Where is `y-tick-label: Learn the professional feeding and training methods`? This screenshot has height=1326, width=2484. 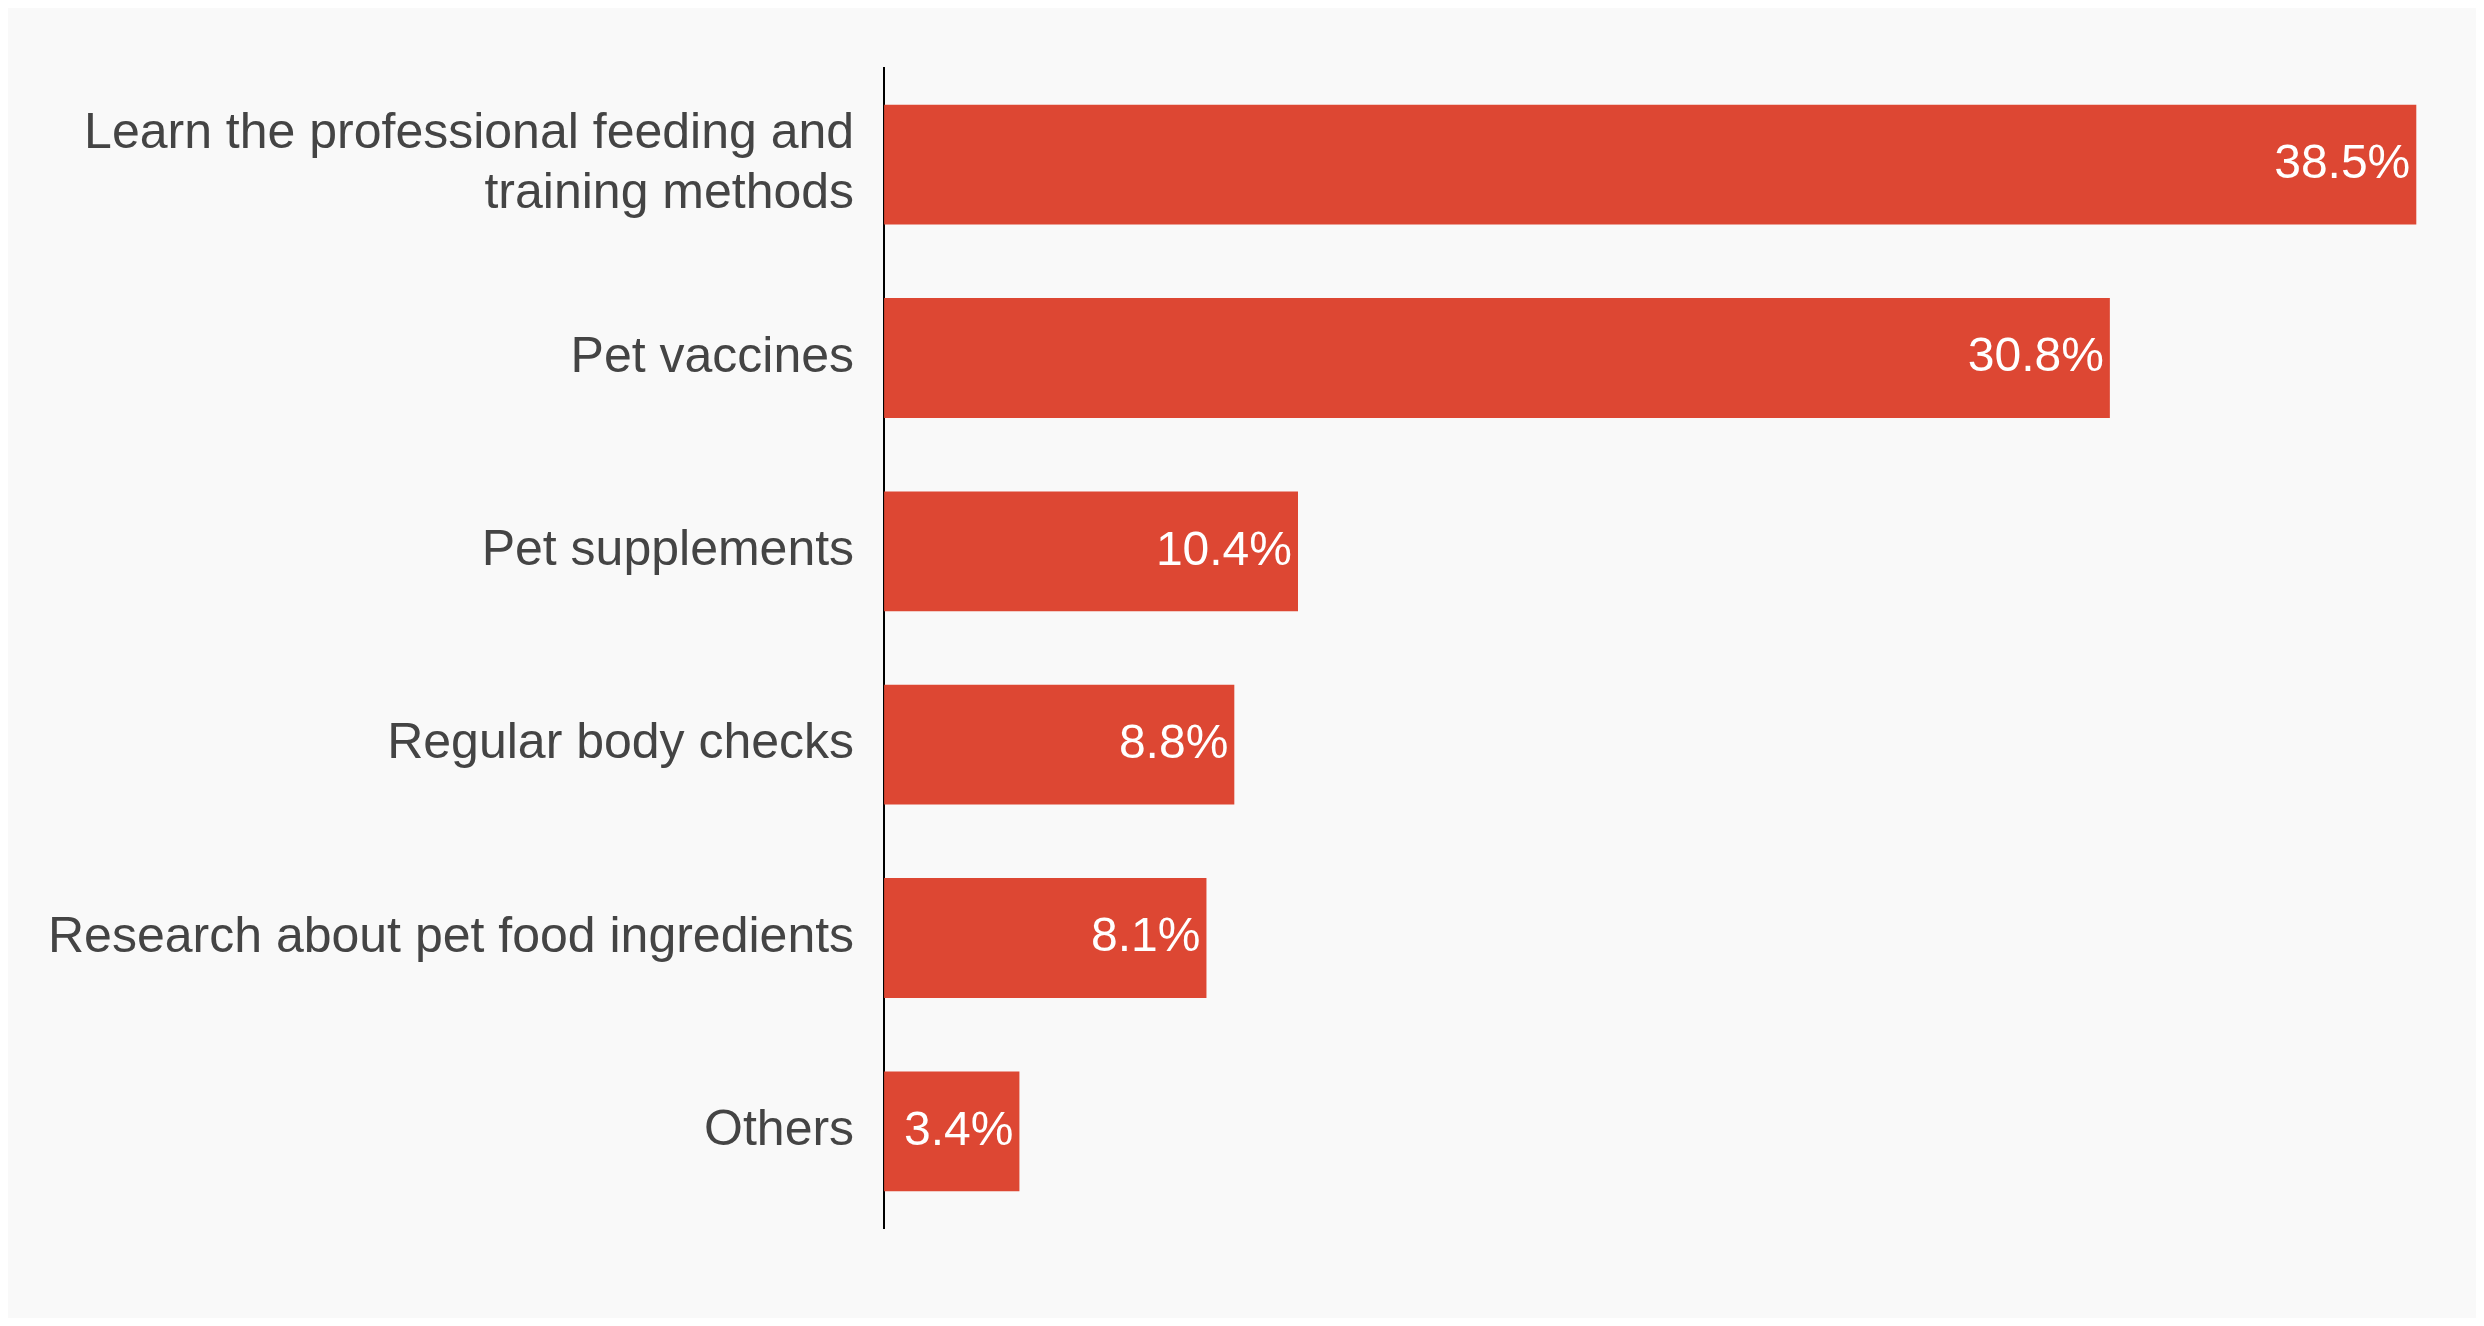
y-tick-label: Learn the professional feeding and training methods is located at coordinates (469, 161).